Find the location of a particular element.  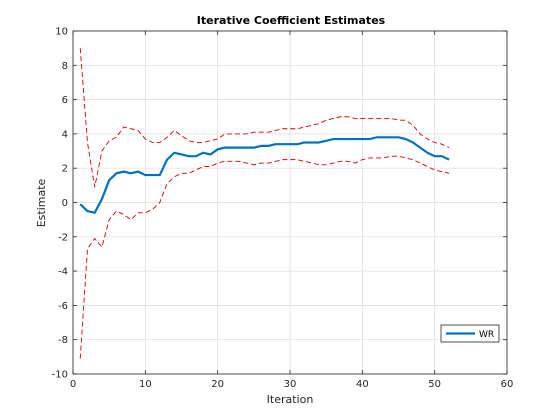

legend-label-wr: WR is located at coordinates (486, 335).